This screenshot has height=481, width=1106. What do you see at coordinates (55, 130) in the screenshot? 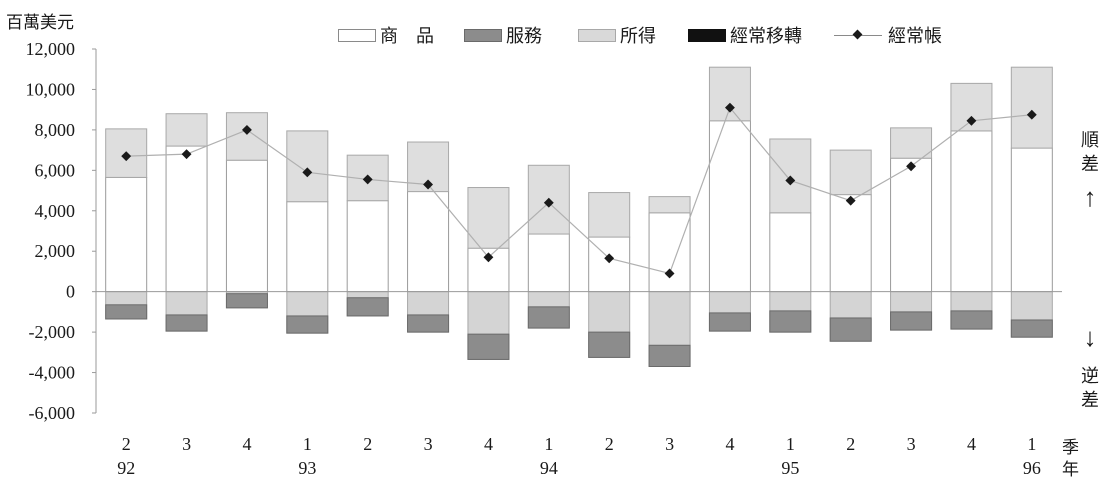
I see `y-tick-label: 8,000` at bounding box center [55, 130].